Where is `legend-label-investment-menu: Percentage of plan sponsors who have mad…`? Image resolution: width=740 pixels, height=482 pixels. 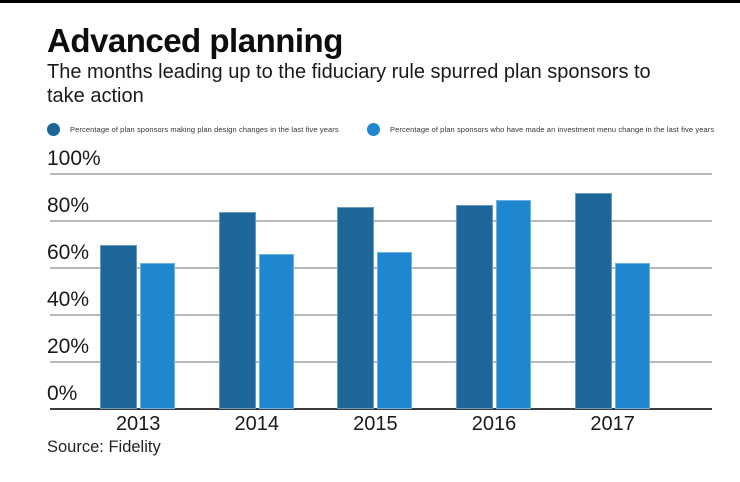 legend-label-investment-menu: Percentage of plan sponsors who have mad… is located at coordinates (552, 129).